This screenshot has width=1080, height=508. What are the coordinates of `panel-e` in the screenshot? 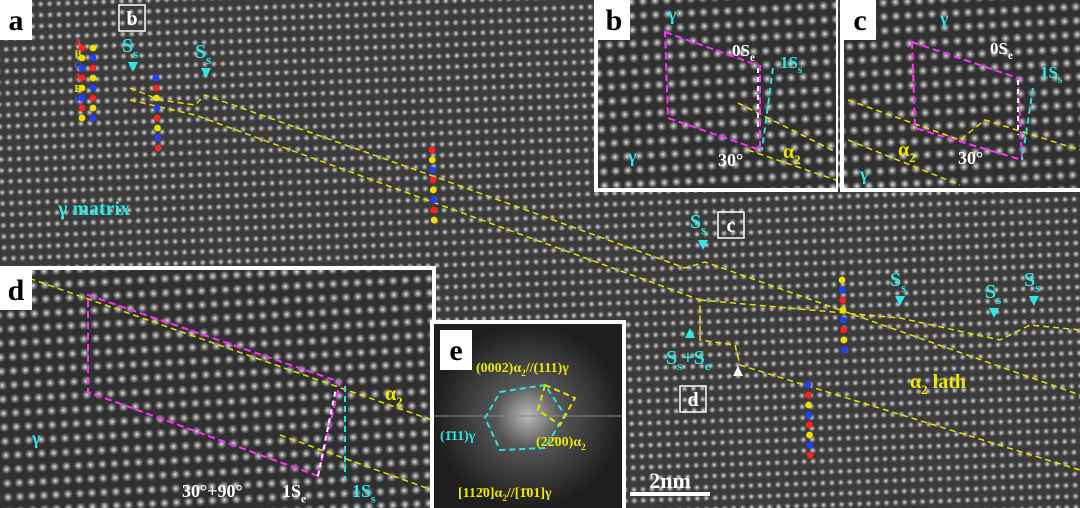 It's located at (528, 414).